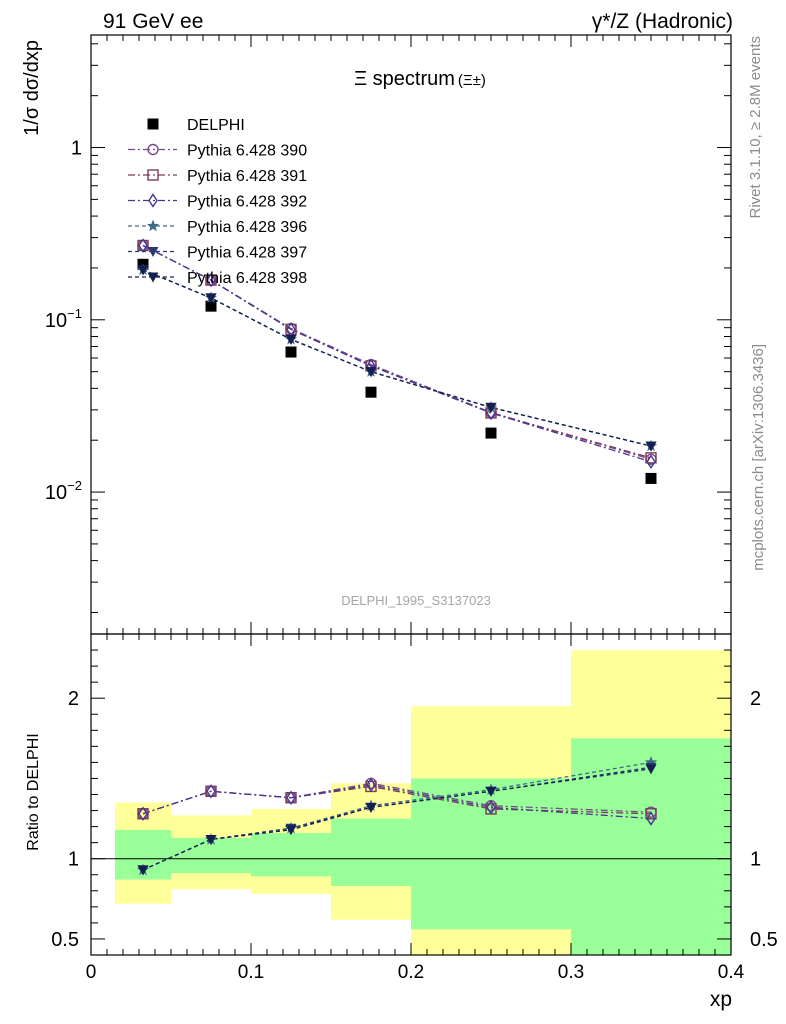 The height and width of the screenshot is (1024, 786). What do you see at coordinates (251, 972) in the screenshot?
I see `x-tick-label: 0.1` at bounding box center [251, 972].